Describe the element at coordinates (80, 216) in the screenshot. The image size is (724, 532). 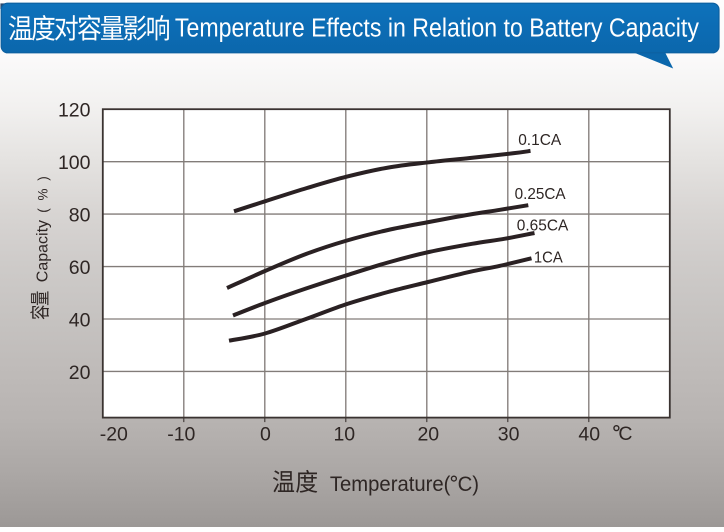
I see `svg-text: 80` at that location.